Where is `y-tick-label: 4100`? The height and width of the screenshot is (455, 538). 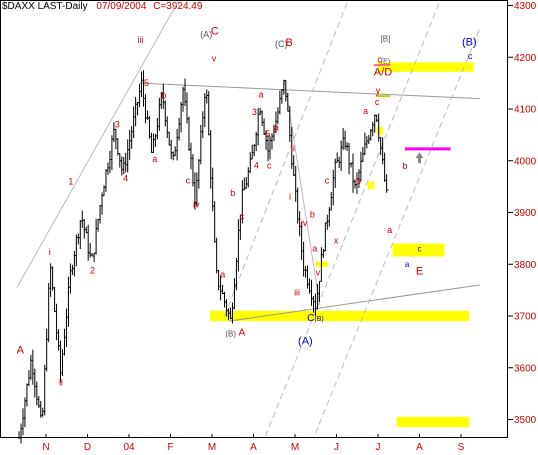
y-tick-label: 4100 is located at coordinates (525, 110).